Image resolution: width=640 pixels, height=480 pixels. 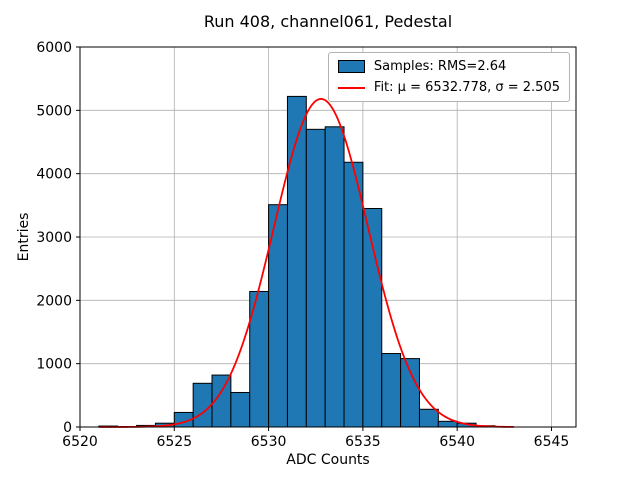 I want to click on y-tick-label: 6000, so click(x=54, y=48).